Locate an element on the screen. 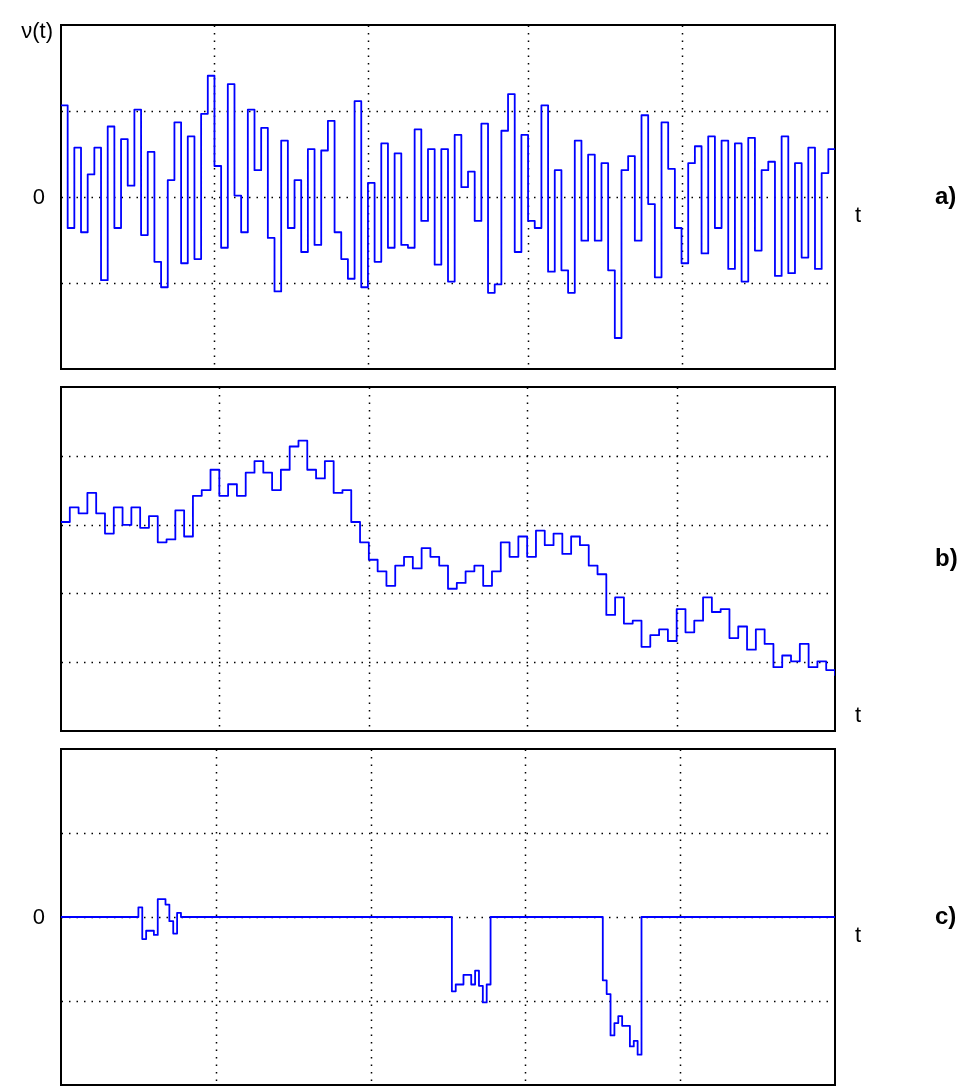 The width and height of the screenshot is (970, 1086). text: c) is located at coordinates (946, 915).